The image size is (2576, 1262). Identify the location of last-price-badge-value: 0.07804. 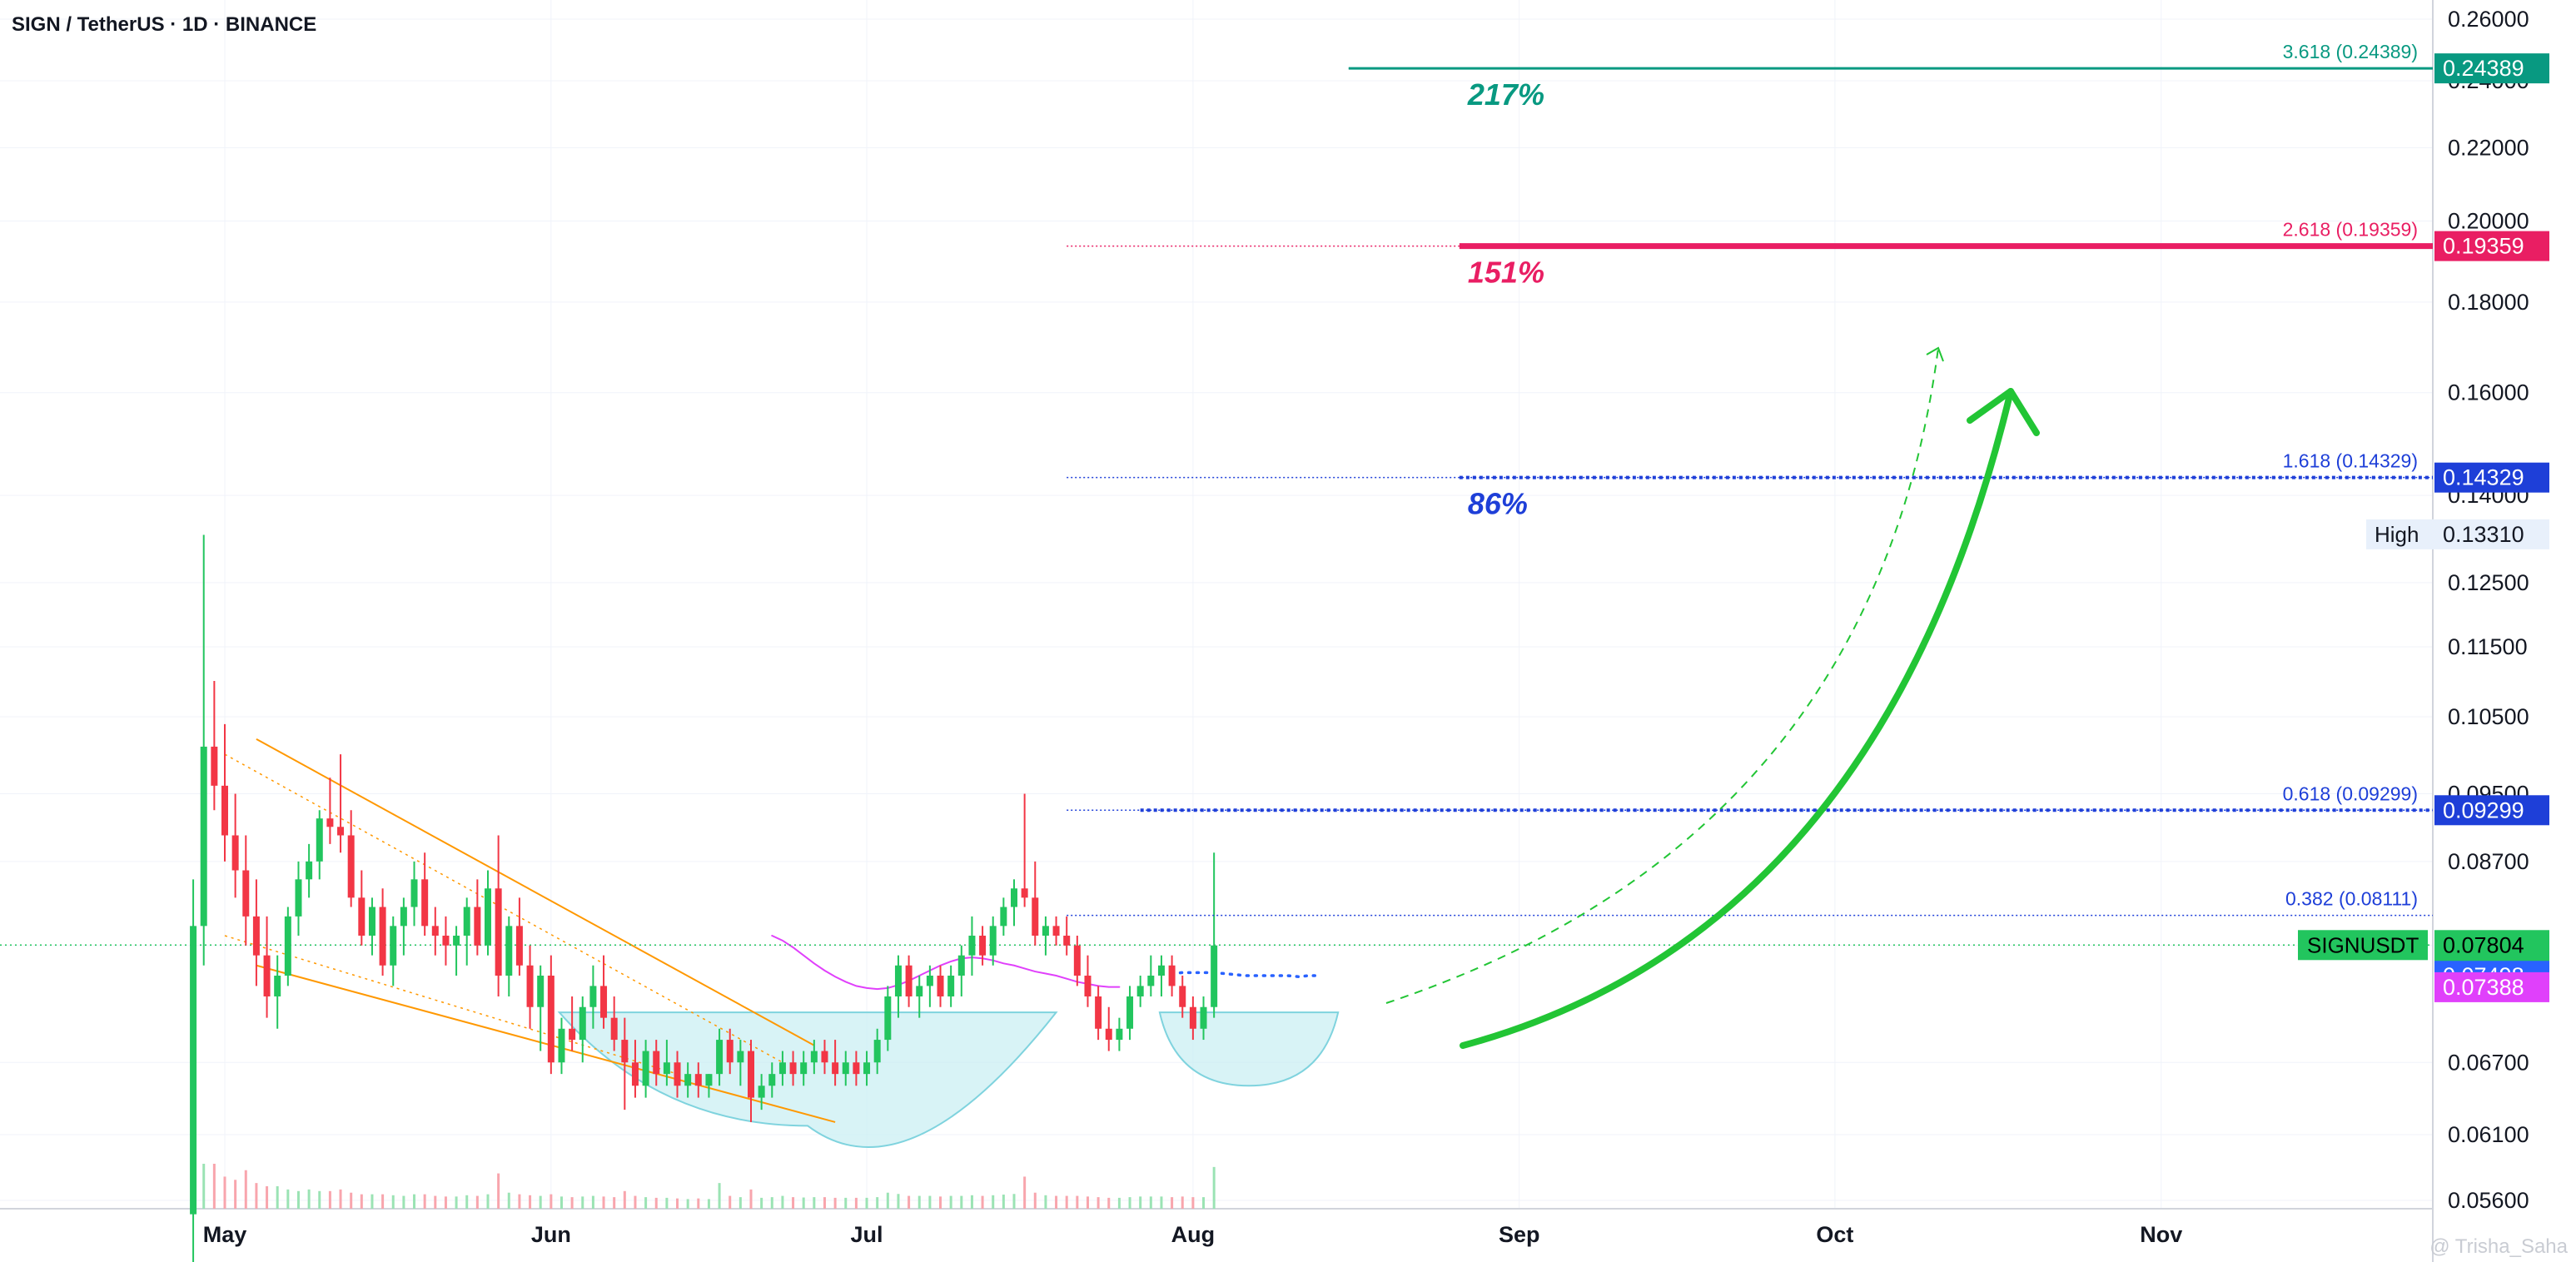
(2483, 944).